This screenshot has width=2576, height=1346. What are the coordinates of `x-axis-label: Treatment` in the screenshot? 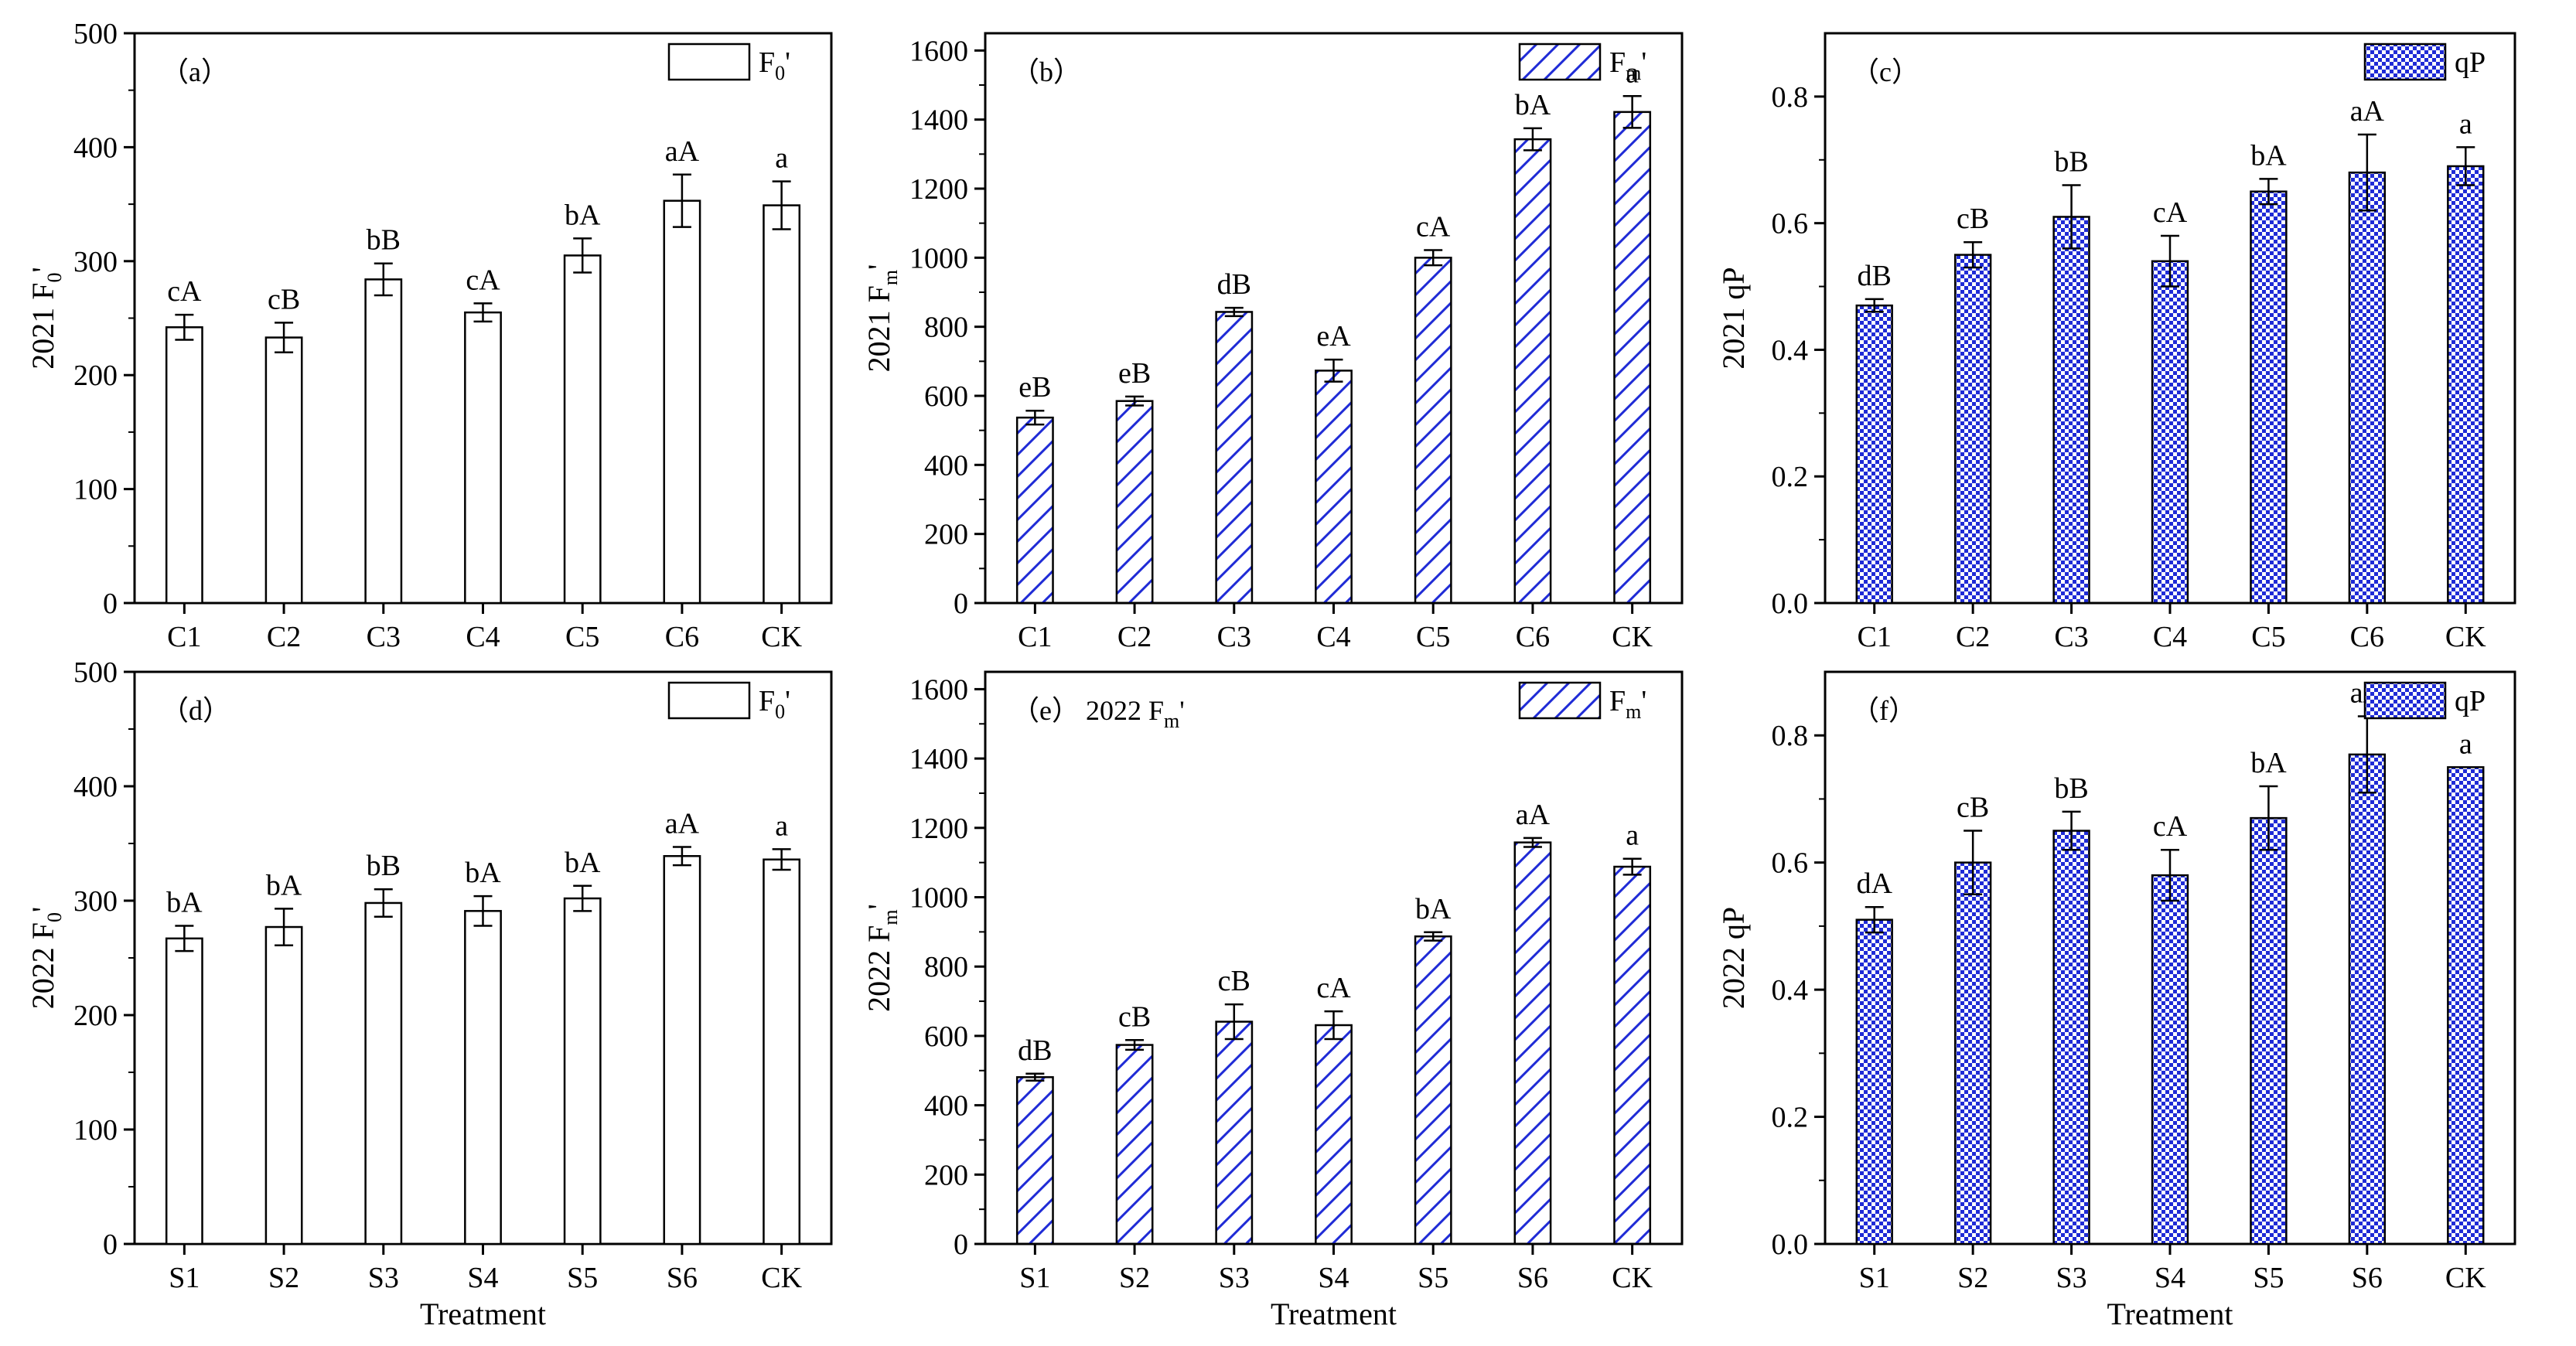 It's located at (483, 1314).